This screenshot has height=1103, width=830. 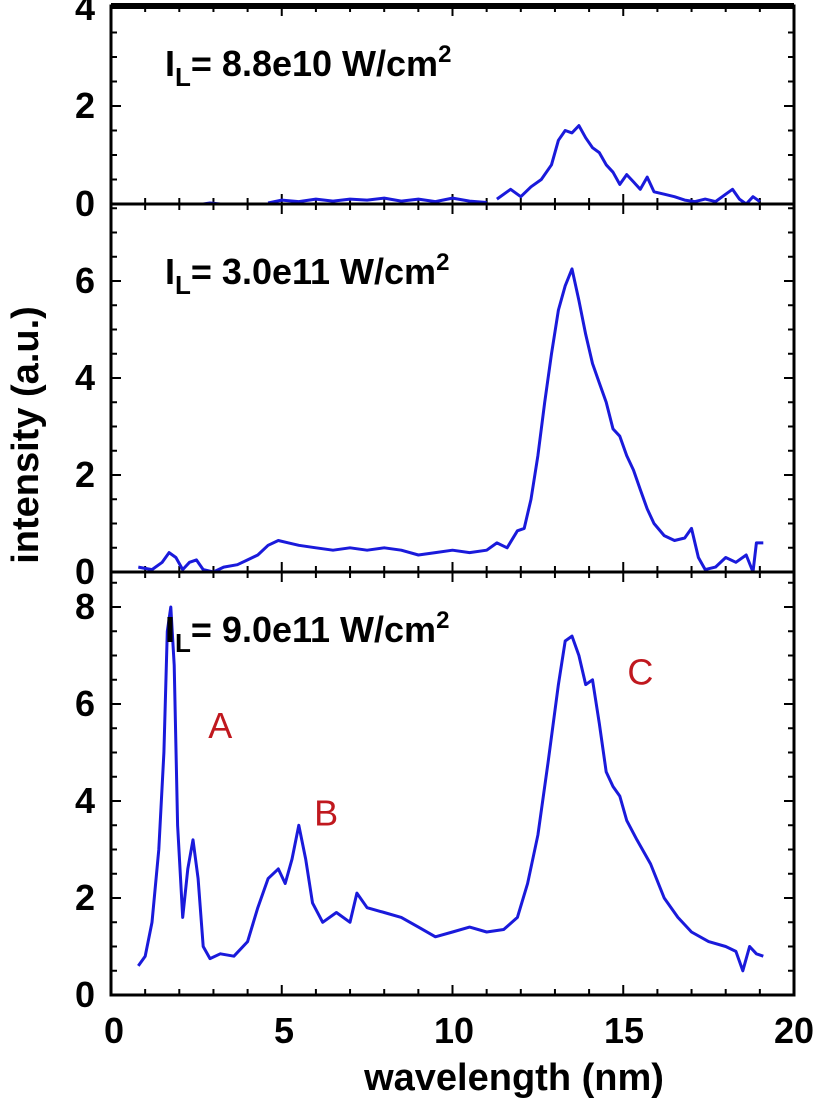 What do you see at coordinates (326, 812) in the screenshot?
I see `annotation-b: B` at bounding box center [326, 812].